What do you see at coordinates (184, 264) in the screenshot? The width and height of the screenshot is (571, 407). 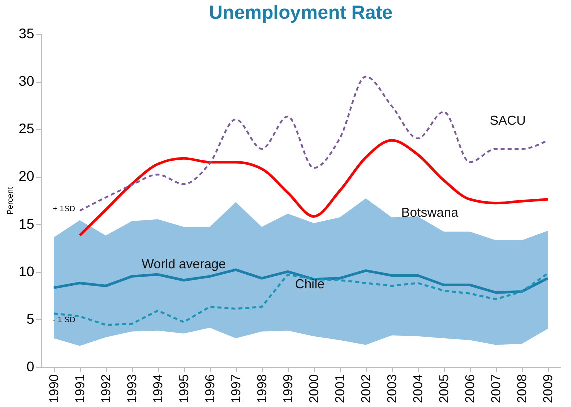 I see `series-label: World average` at bounding box center [184, 264].